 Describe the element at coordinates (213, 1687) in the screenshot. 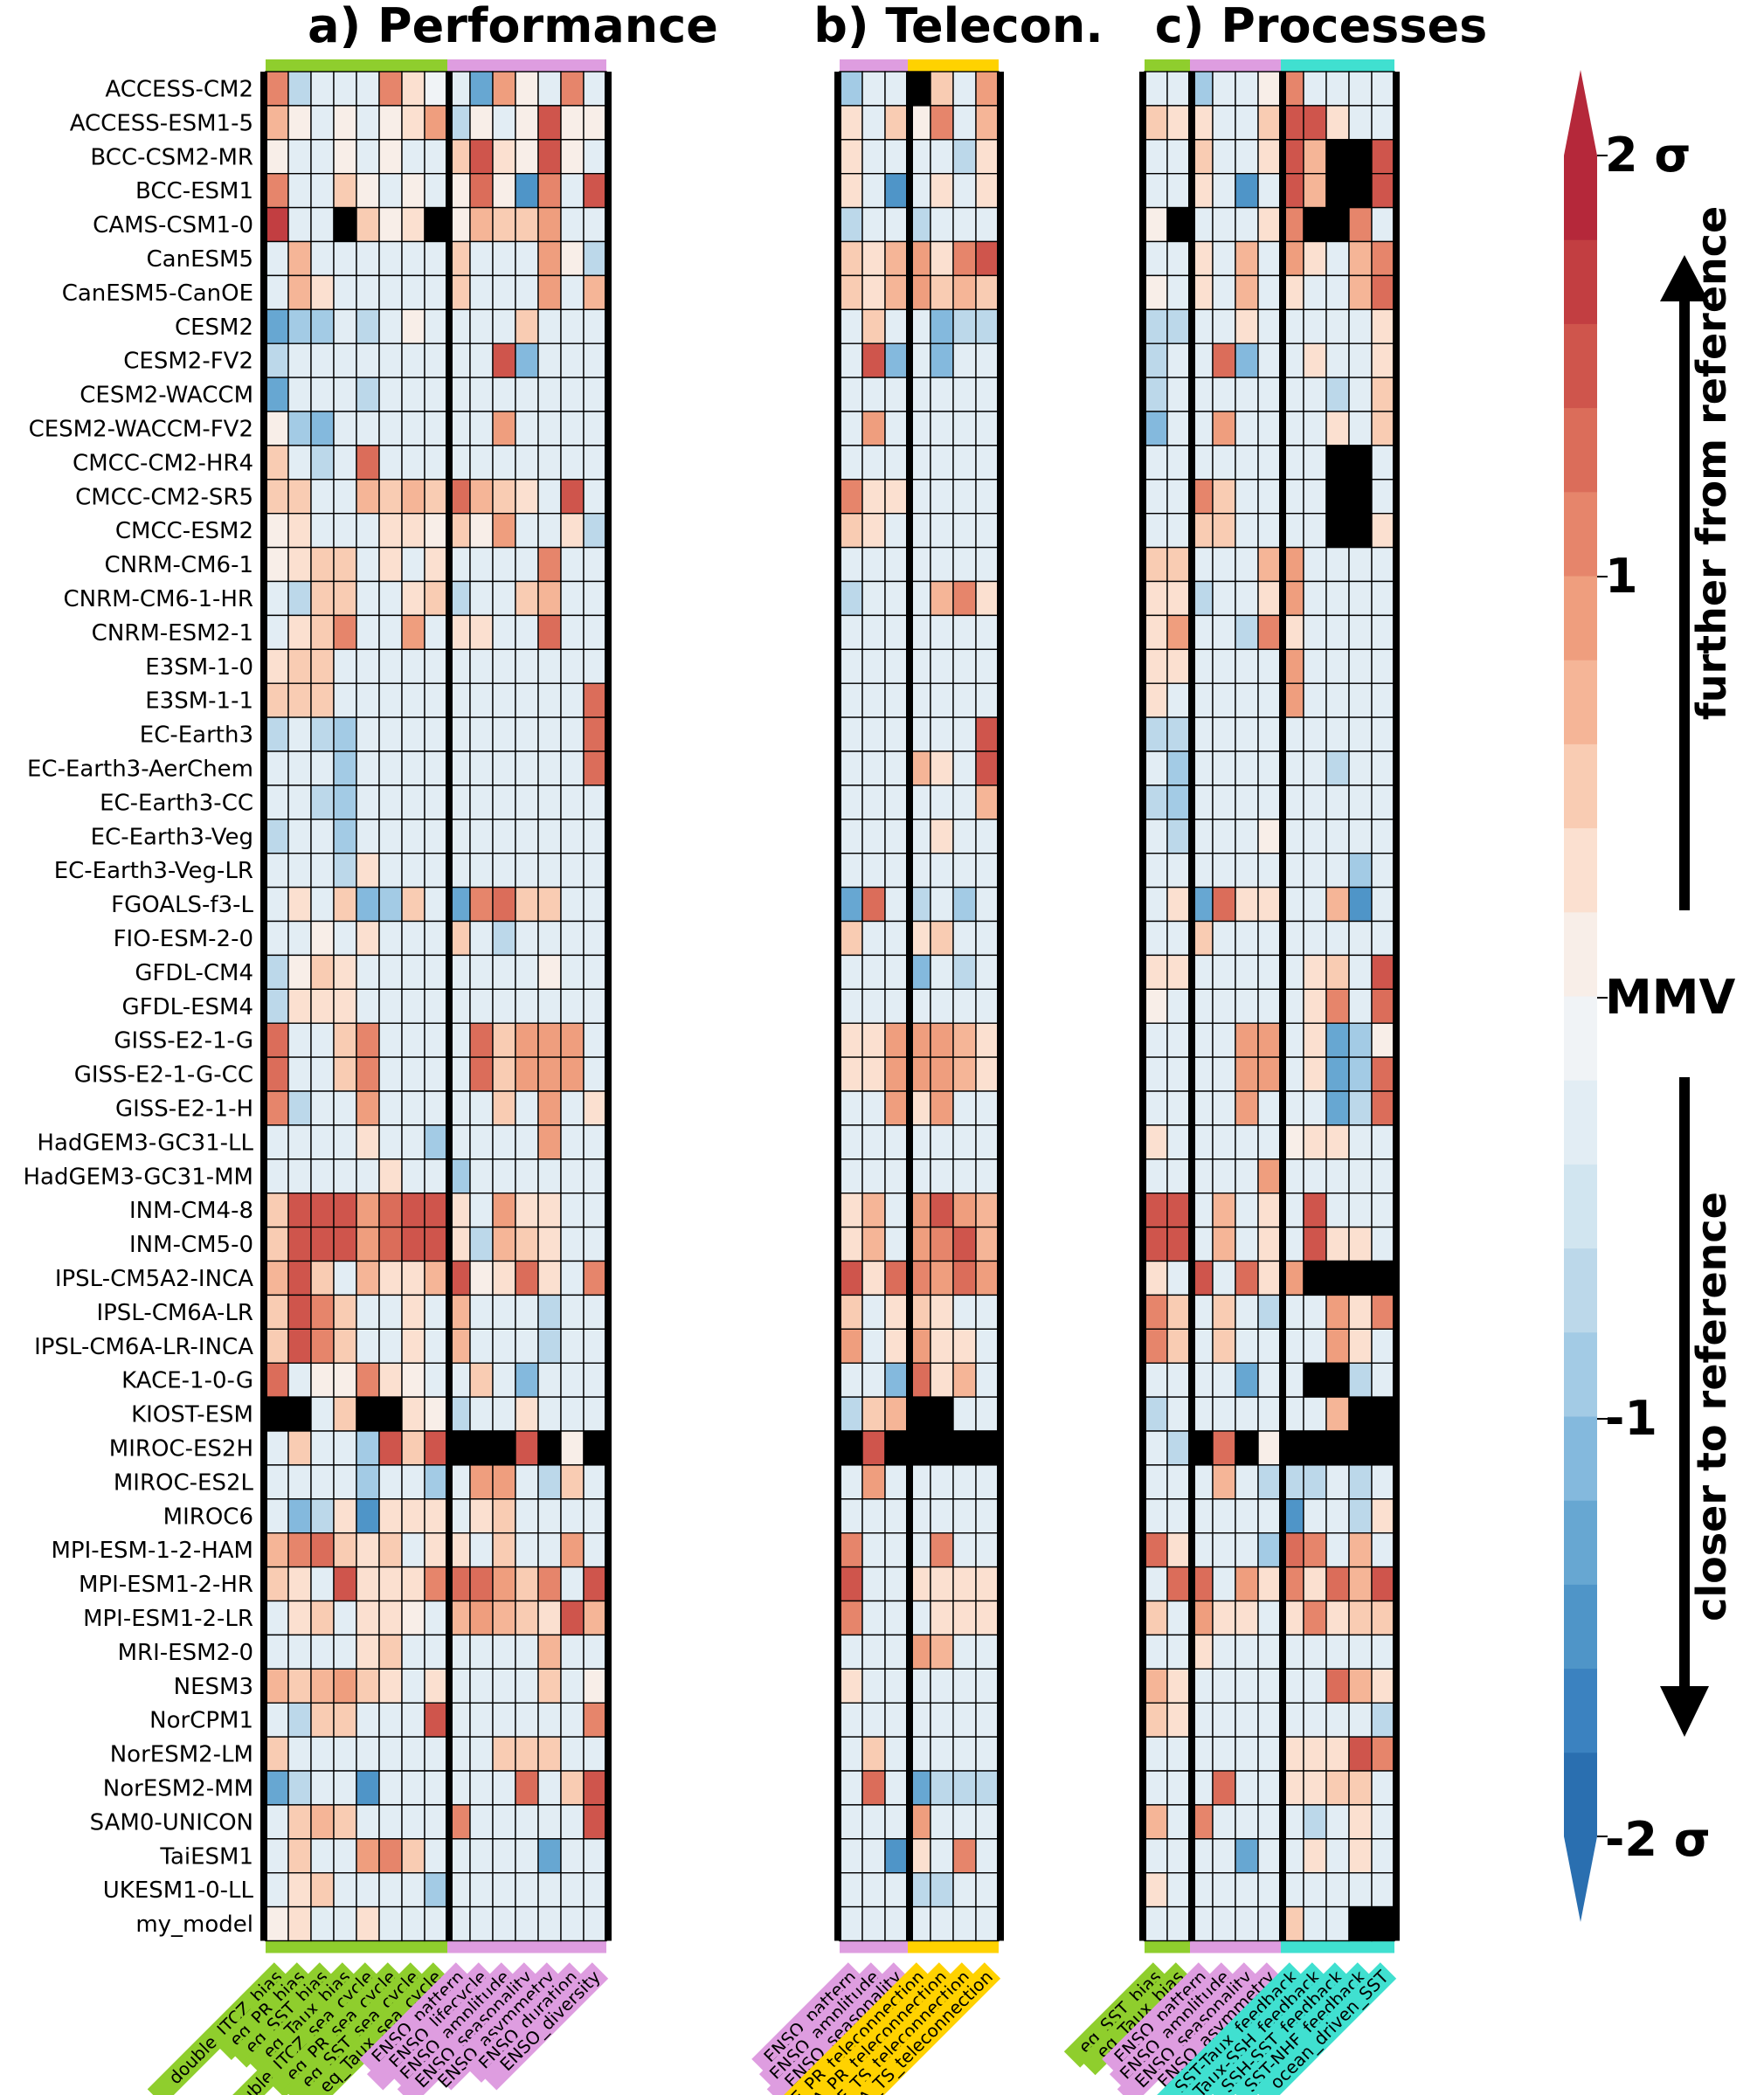

I see `model-label: NESM3` at that location.